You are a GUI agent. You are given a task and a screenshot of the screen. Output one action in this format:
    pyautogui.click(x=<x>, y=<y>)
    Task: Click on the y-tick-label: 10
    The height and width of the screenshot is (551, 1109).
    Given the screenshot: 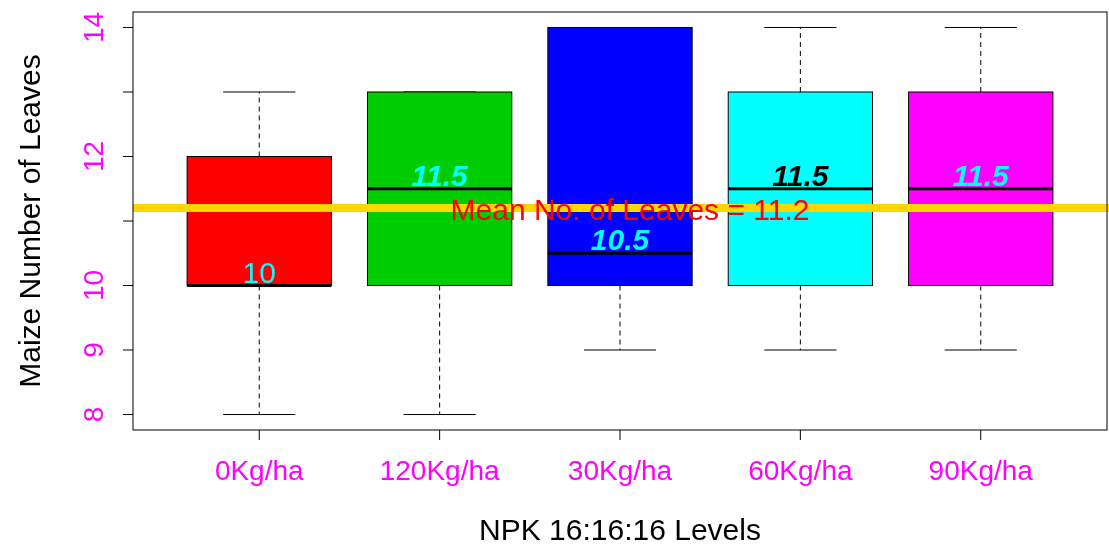 What is the action you would take?
    pyautogui.click(x=93, y=285)
    